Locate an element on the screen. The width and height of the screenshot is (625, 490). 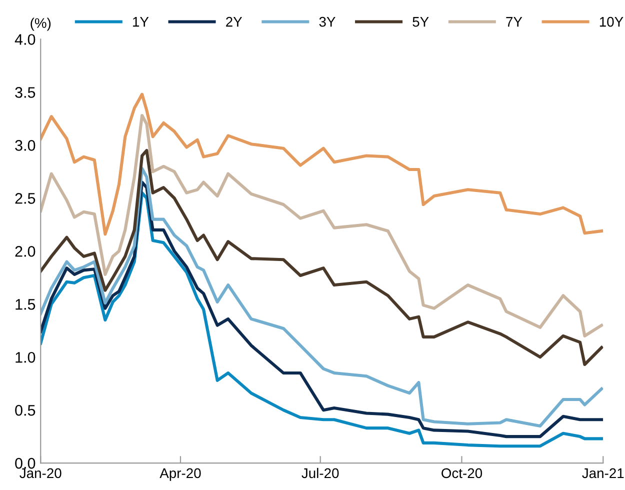
y-tick-label: 4.0 is located at coordinates (25, 39).